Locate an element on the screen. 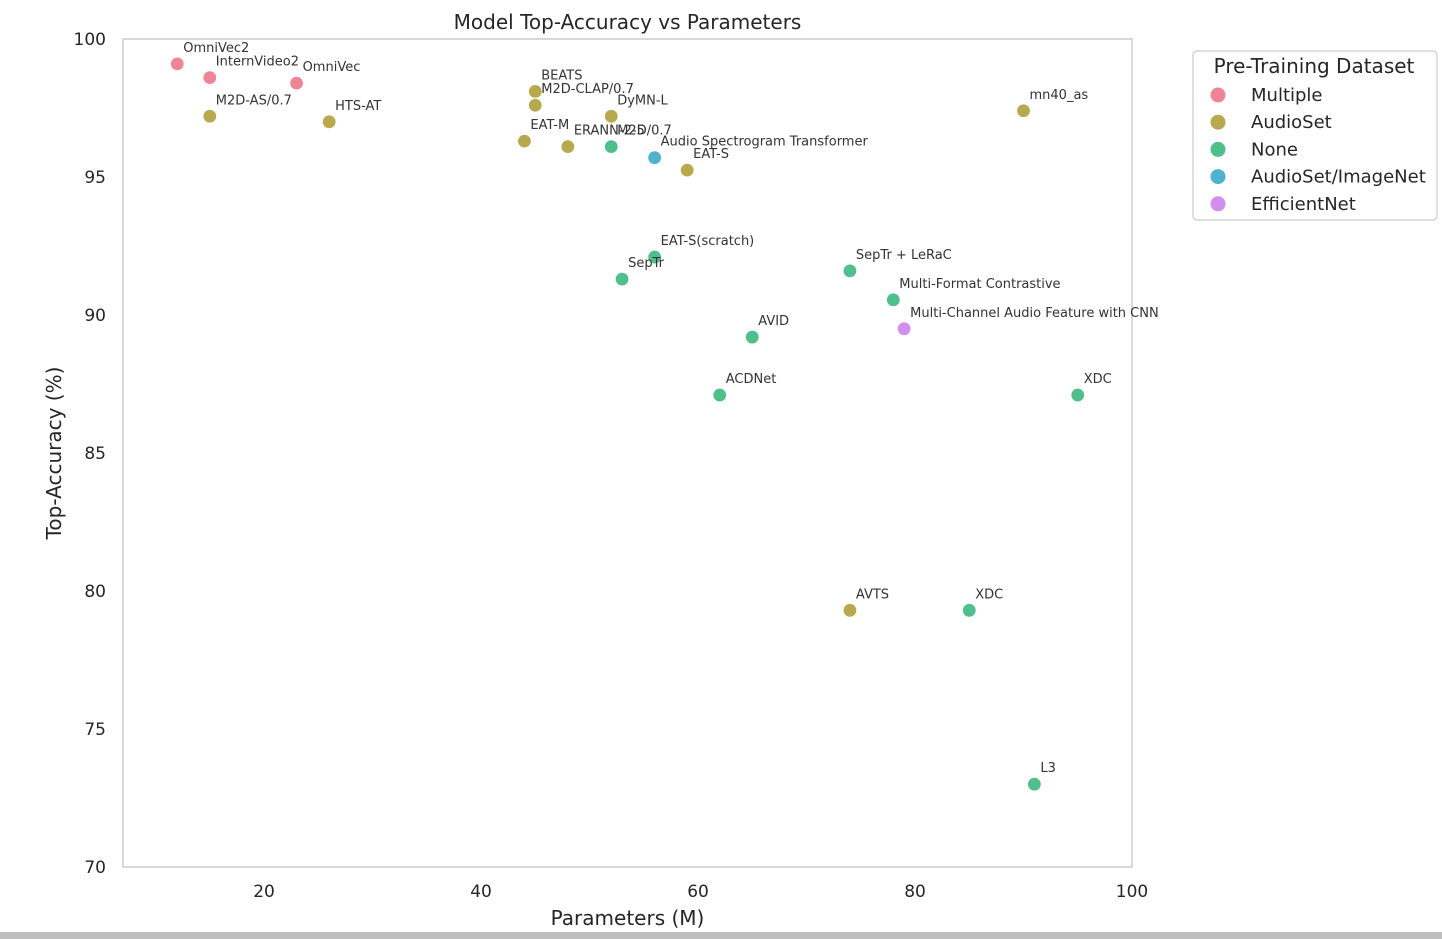 The image size is (1442, 939). data-point-label: EAT-M is located at coordinates (549, 125).